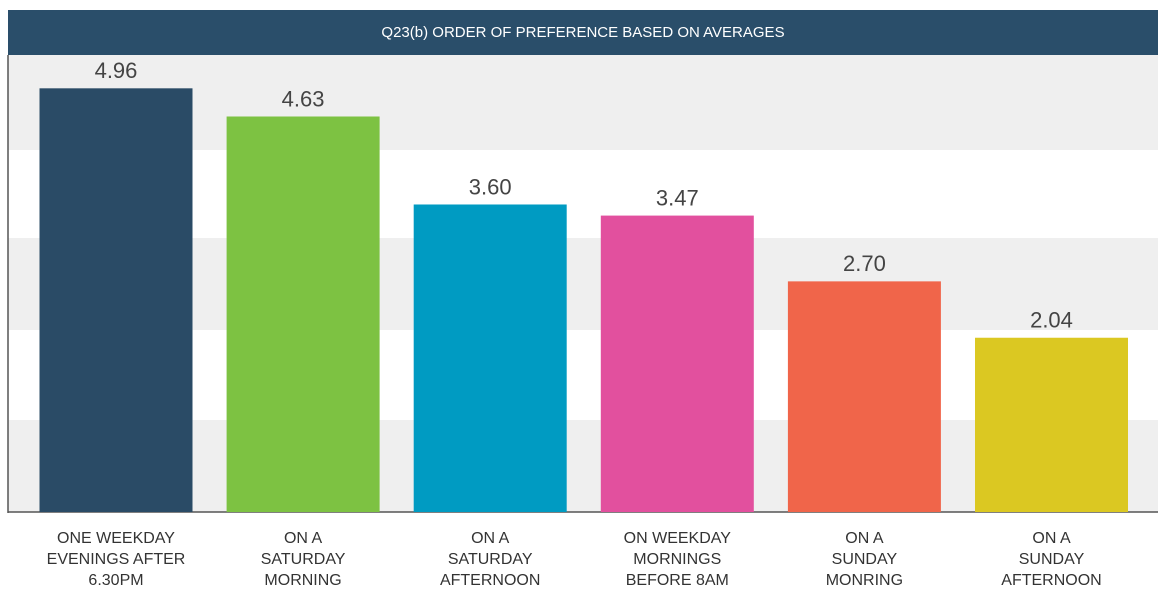 The image size is (1158, 590). Describe the element at coordinates (116, 559) in the screenshot. I see `x-tick-label: ONE WEEKDAY EVENINGS AFTER 6.30PM` at that location.